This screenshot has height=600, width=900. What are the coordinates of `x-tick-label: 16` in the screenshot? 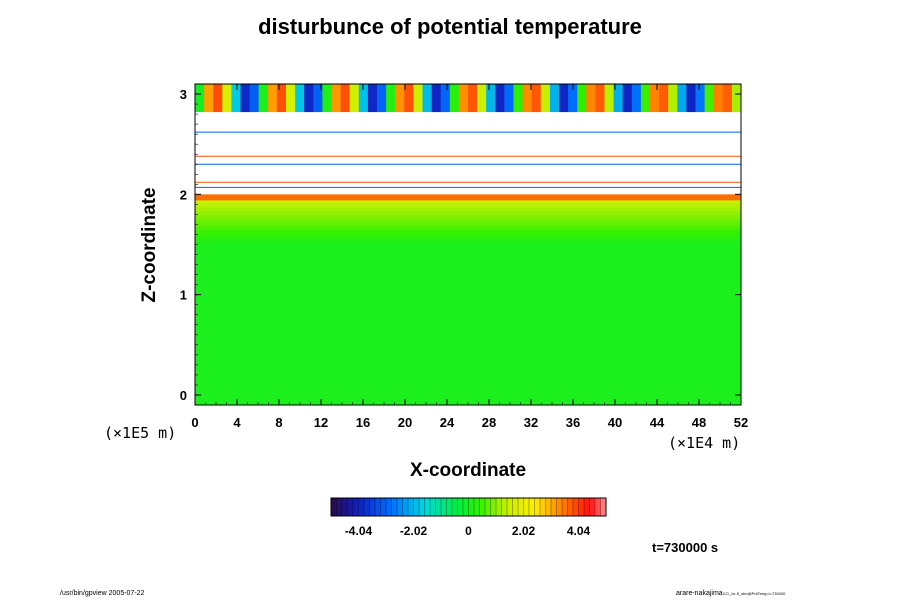 It's located at (363, 422).